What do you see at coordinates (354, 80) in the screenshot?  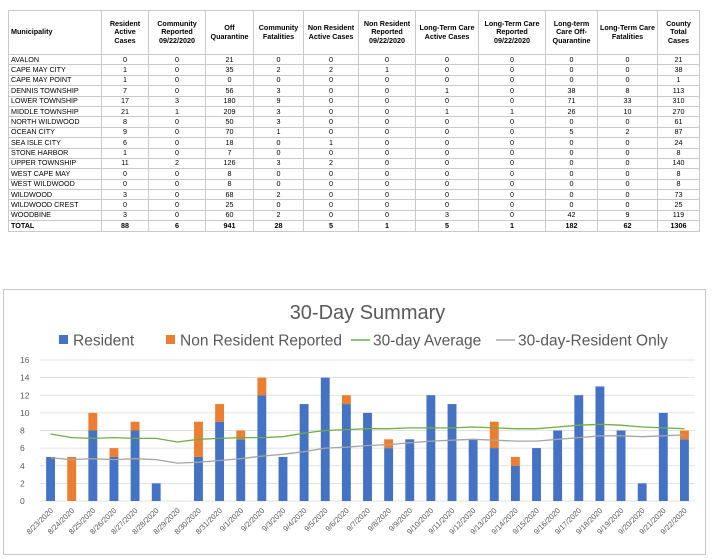 I see `table-row: Cape May Point 1 0 0 0 0 0 0 0 0 0 1` at bounding box center [354, 80].